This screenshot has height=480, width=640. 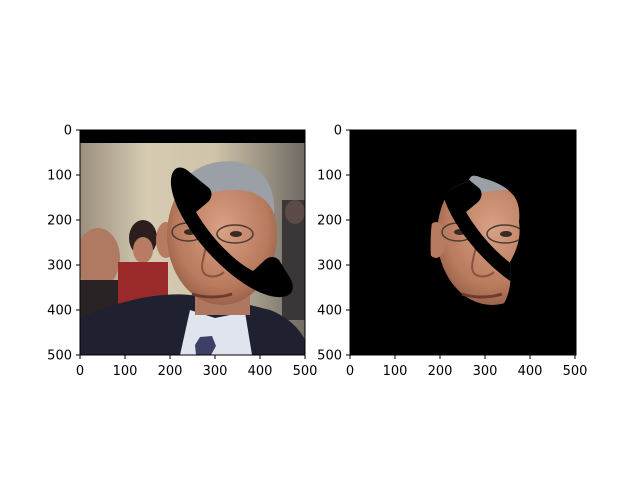 What do you see at coordinates (329, 176) in the screenshot?
I see `right-ytick-label: 100` at bounding box center [329, 176].